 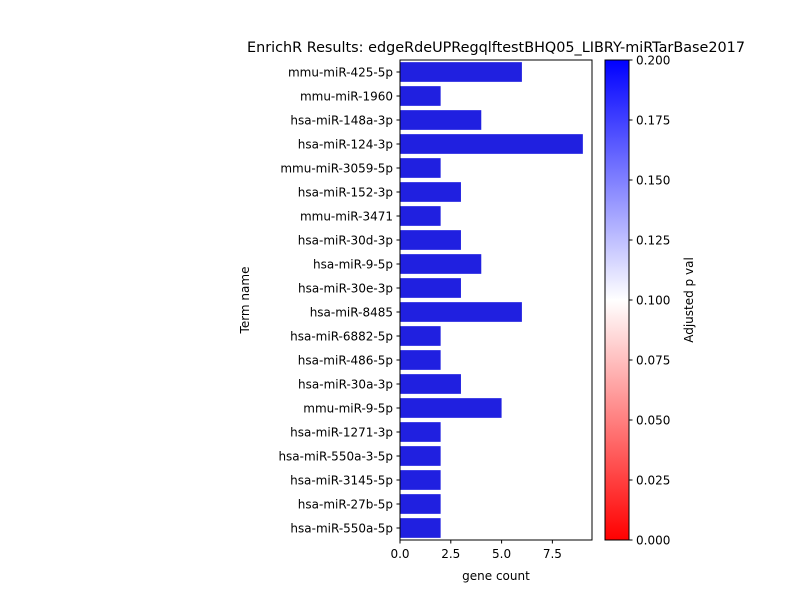 I want to click on colorbar-label: Adjusted p val, so click(x=689, y=300).